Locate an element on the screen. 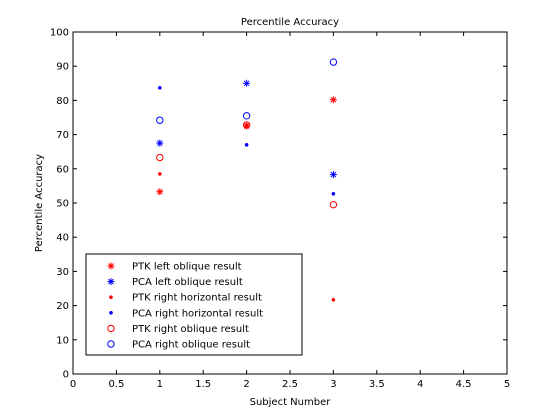 This screenshot has height=420, width=560. y-axis-label: Percentile Accuracy is located at coordinates (39, 203).